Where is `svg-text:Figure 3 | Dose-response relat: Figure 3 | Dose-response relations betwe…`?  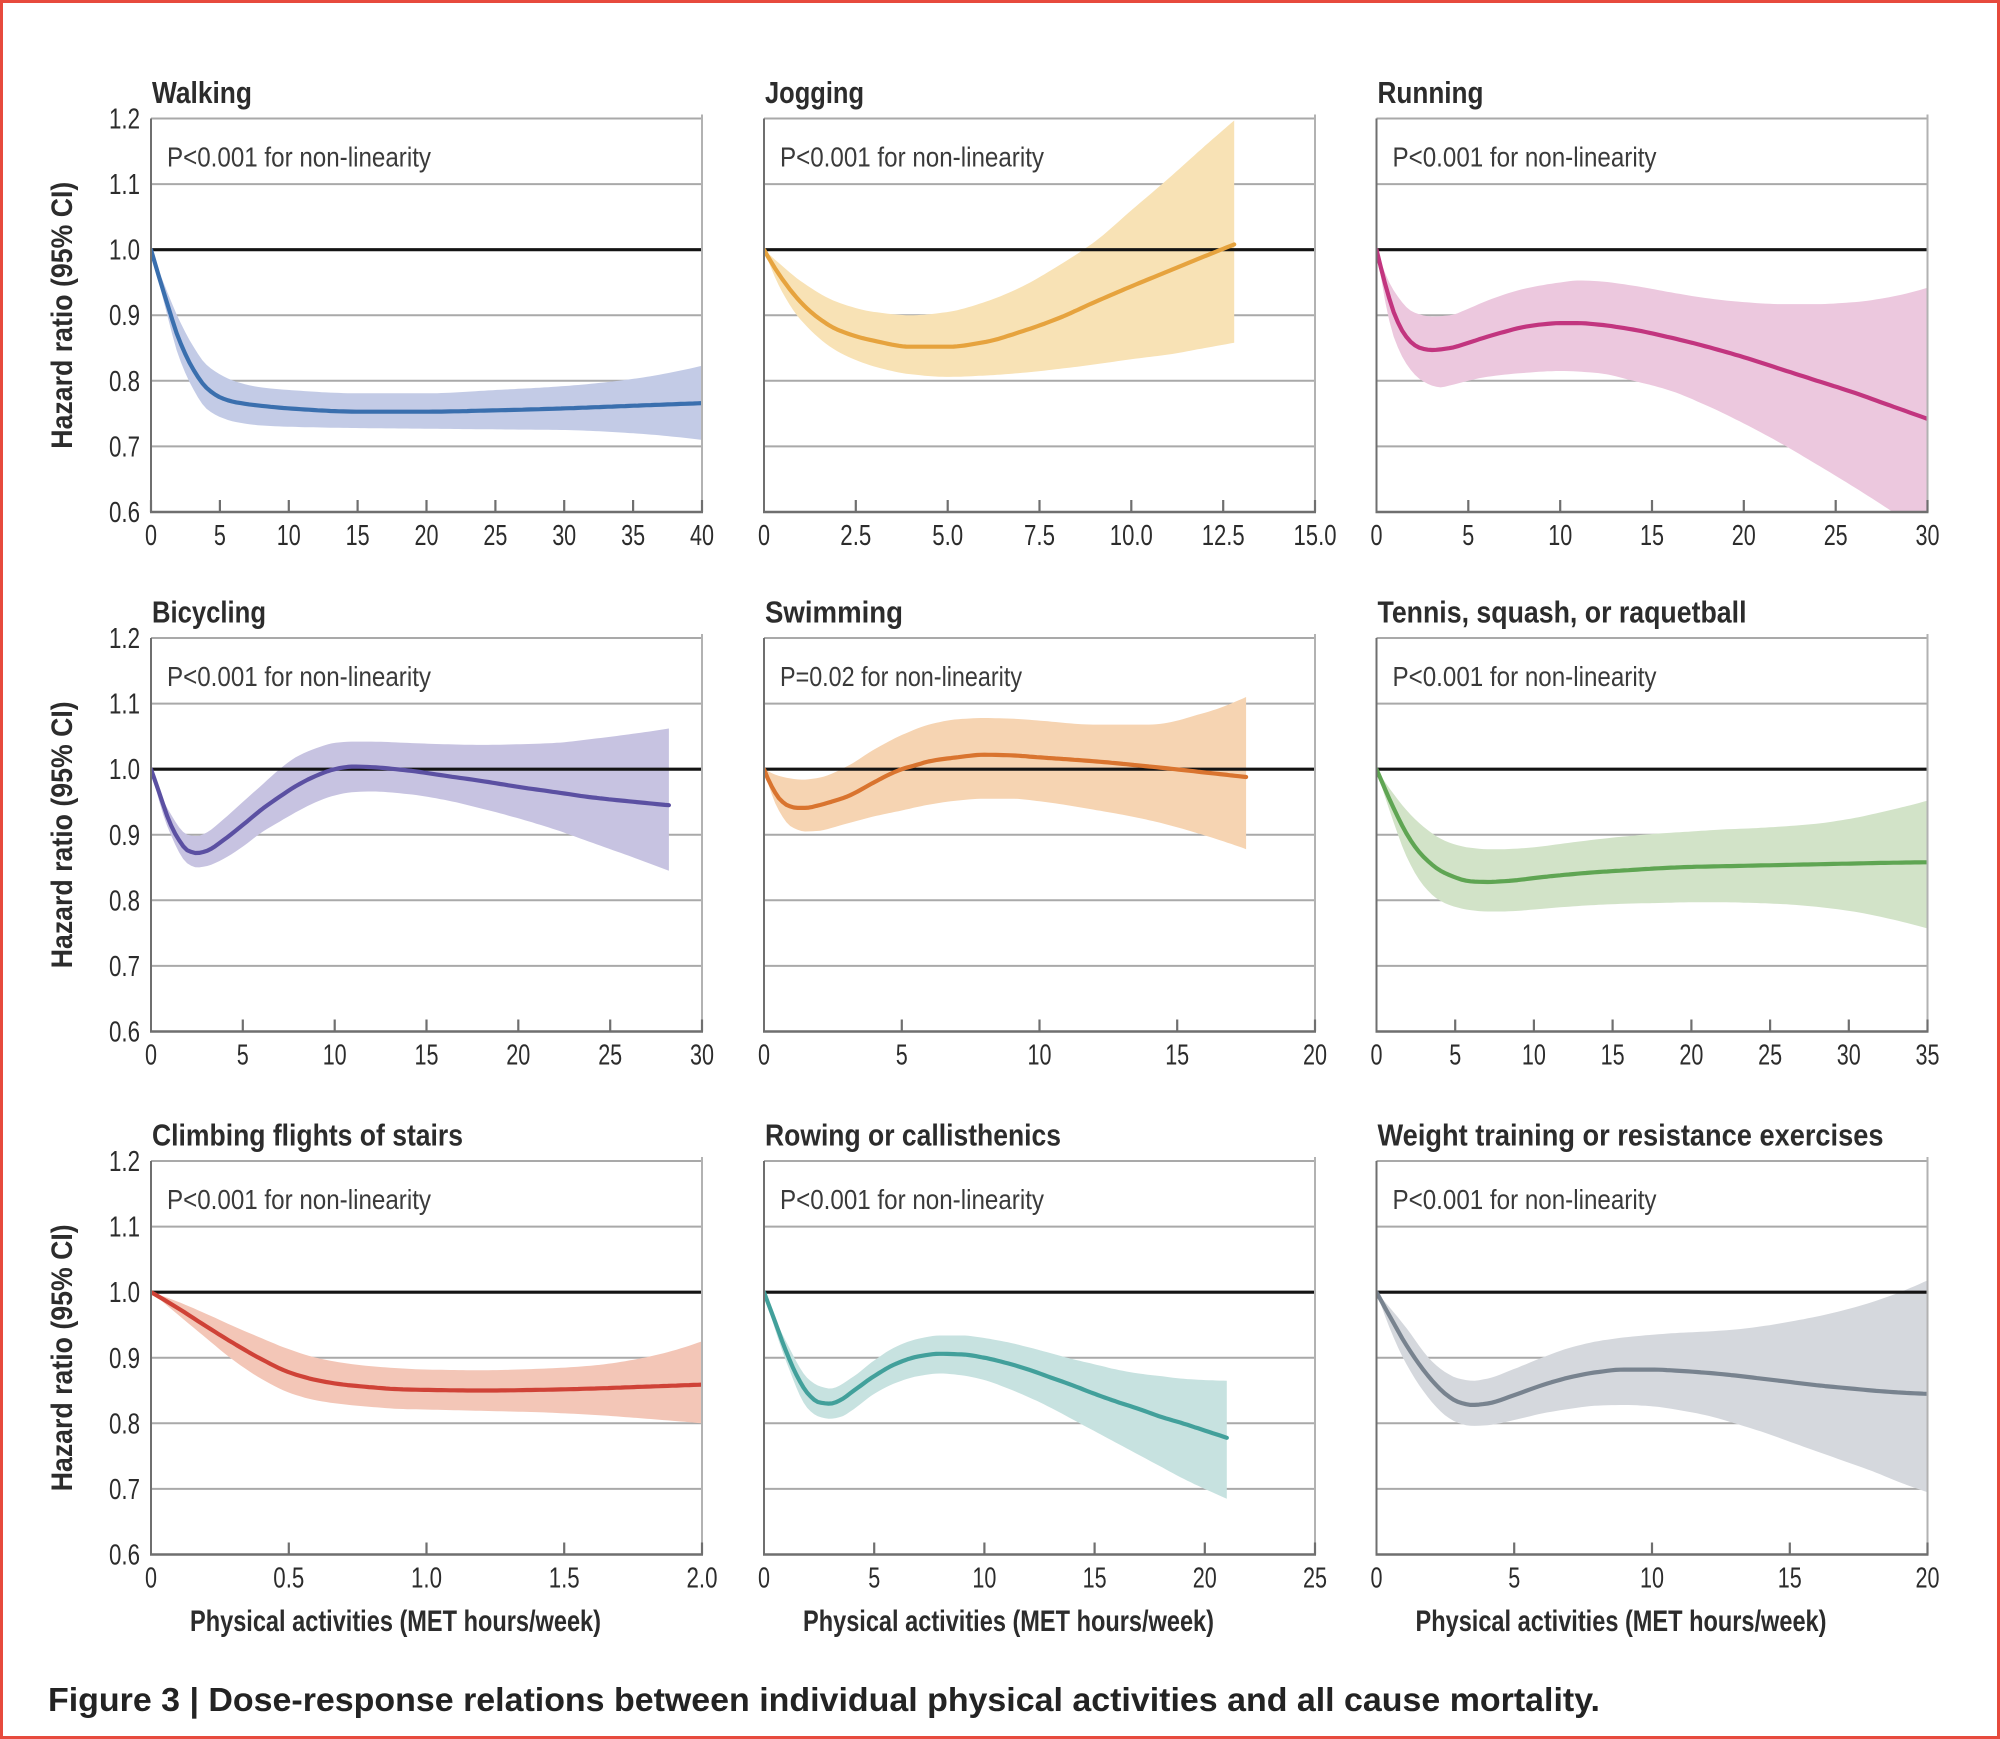
svg-text:Figure 3 | Dose-response relat: Figure 3 | Dose-response relations betwe… is located at coordinates (824, 1699).